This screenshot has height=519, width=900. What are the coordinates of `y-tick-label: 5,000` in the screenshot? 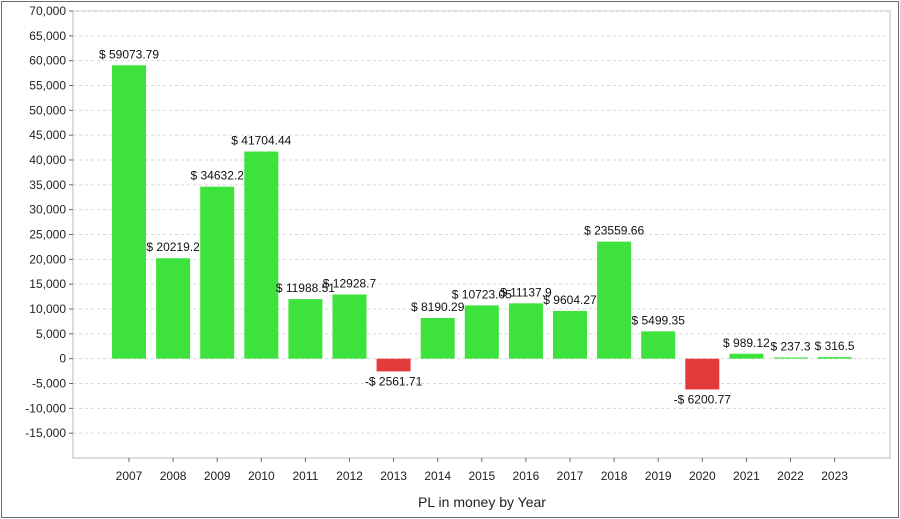 It's located at (51, 334).